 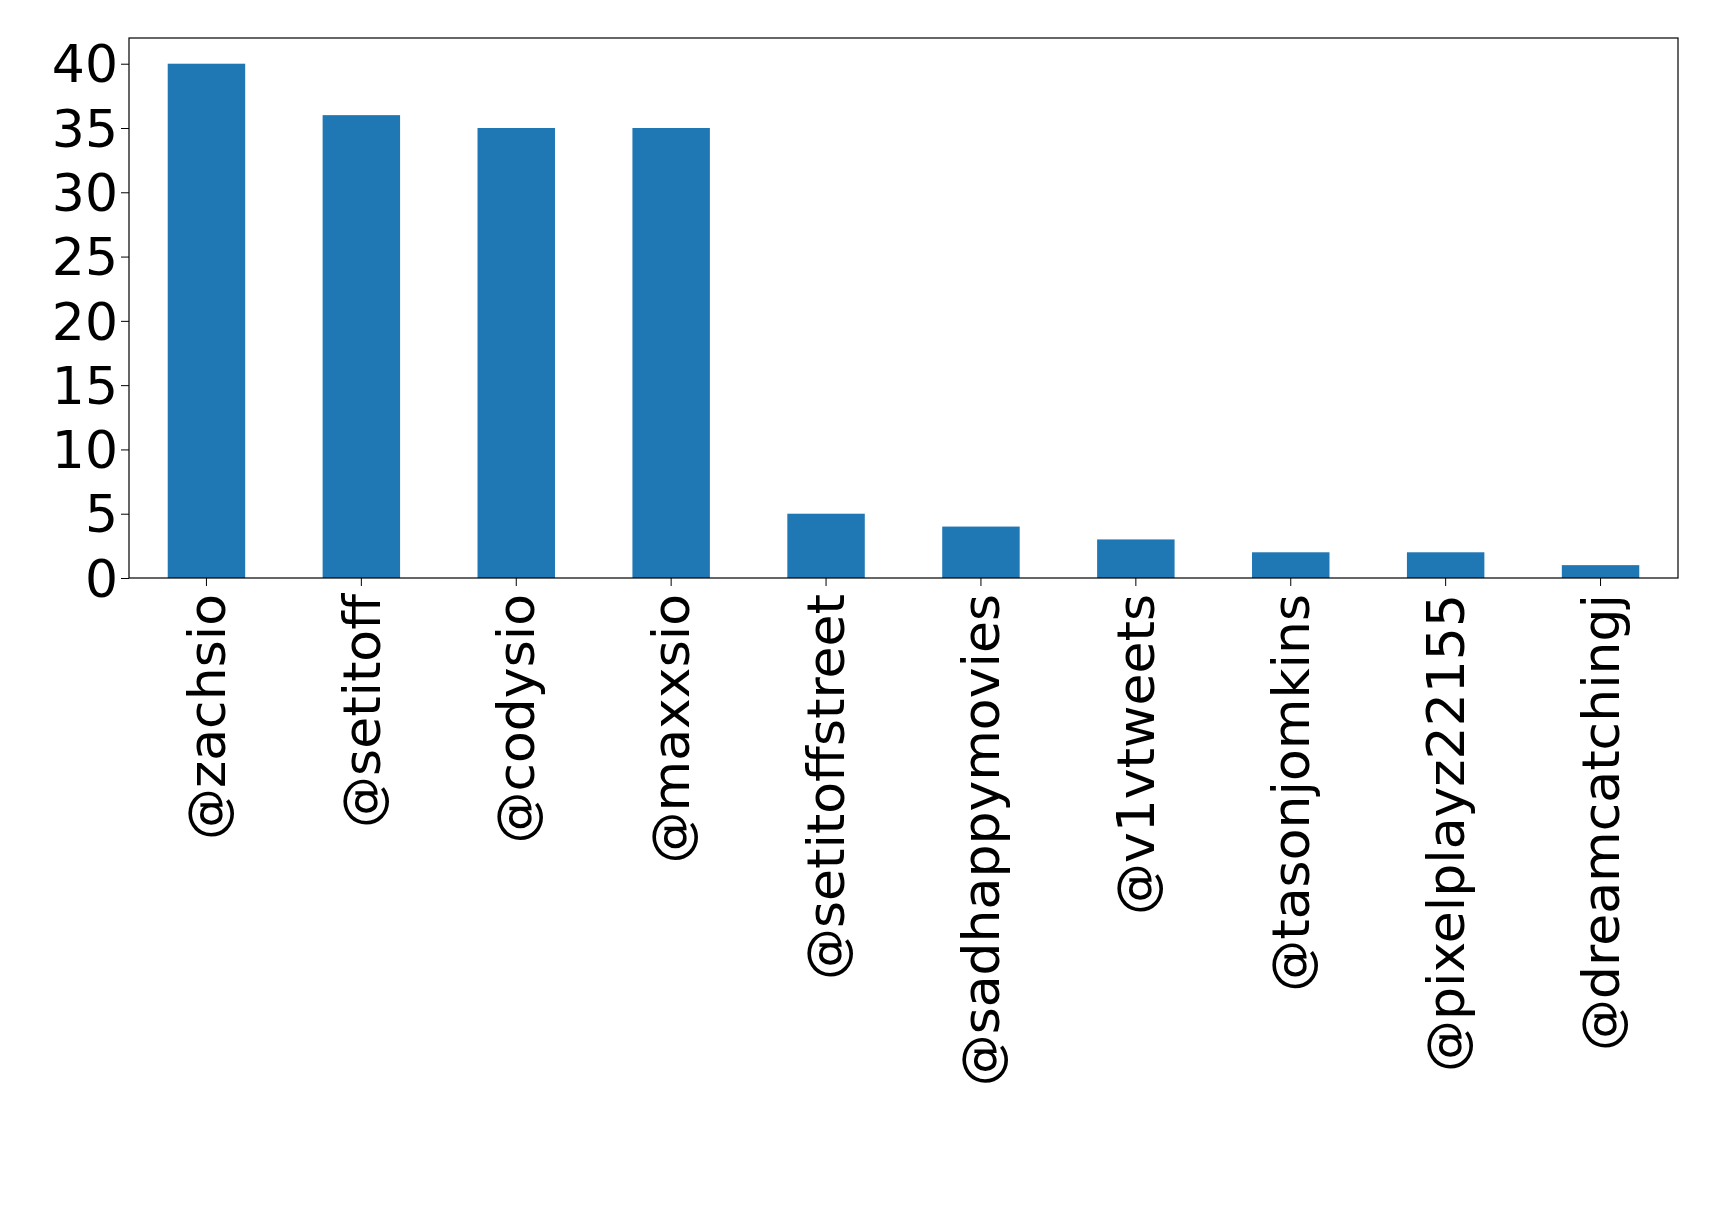 What do you see at coordinates (101, 578) in the screenshot?
I see `y-tick-label: 0` at bounding box center [101, 578].